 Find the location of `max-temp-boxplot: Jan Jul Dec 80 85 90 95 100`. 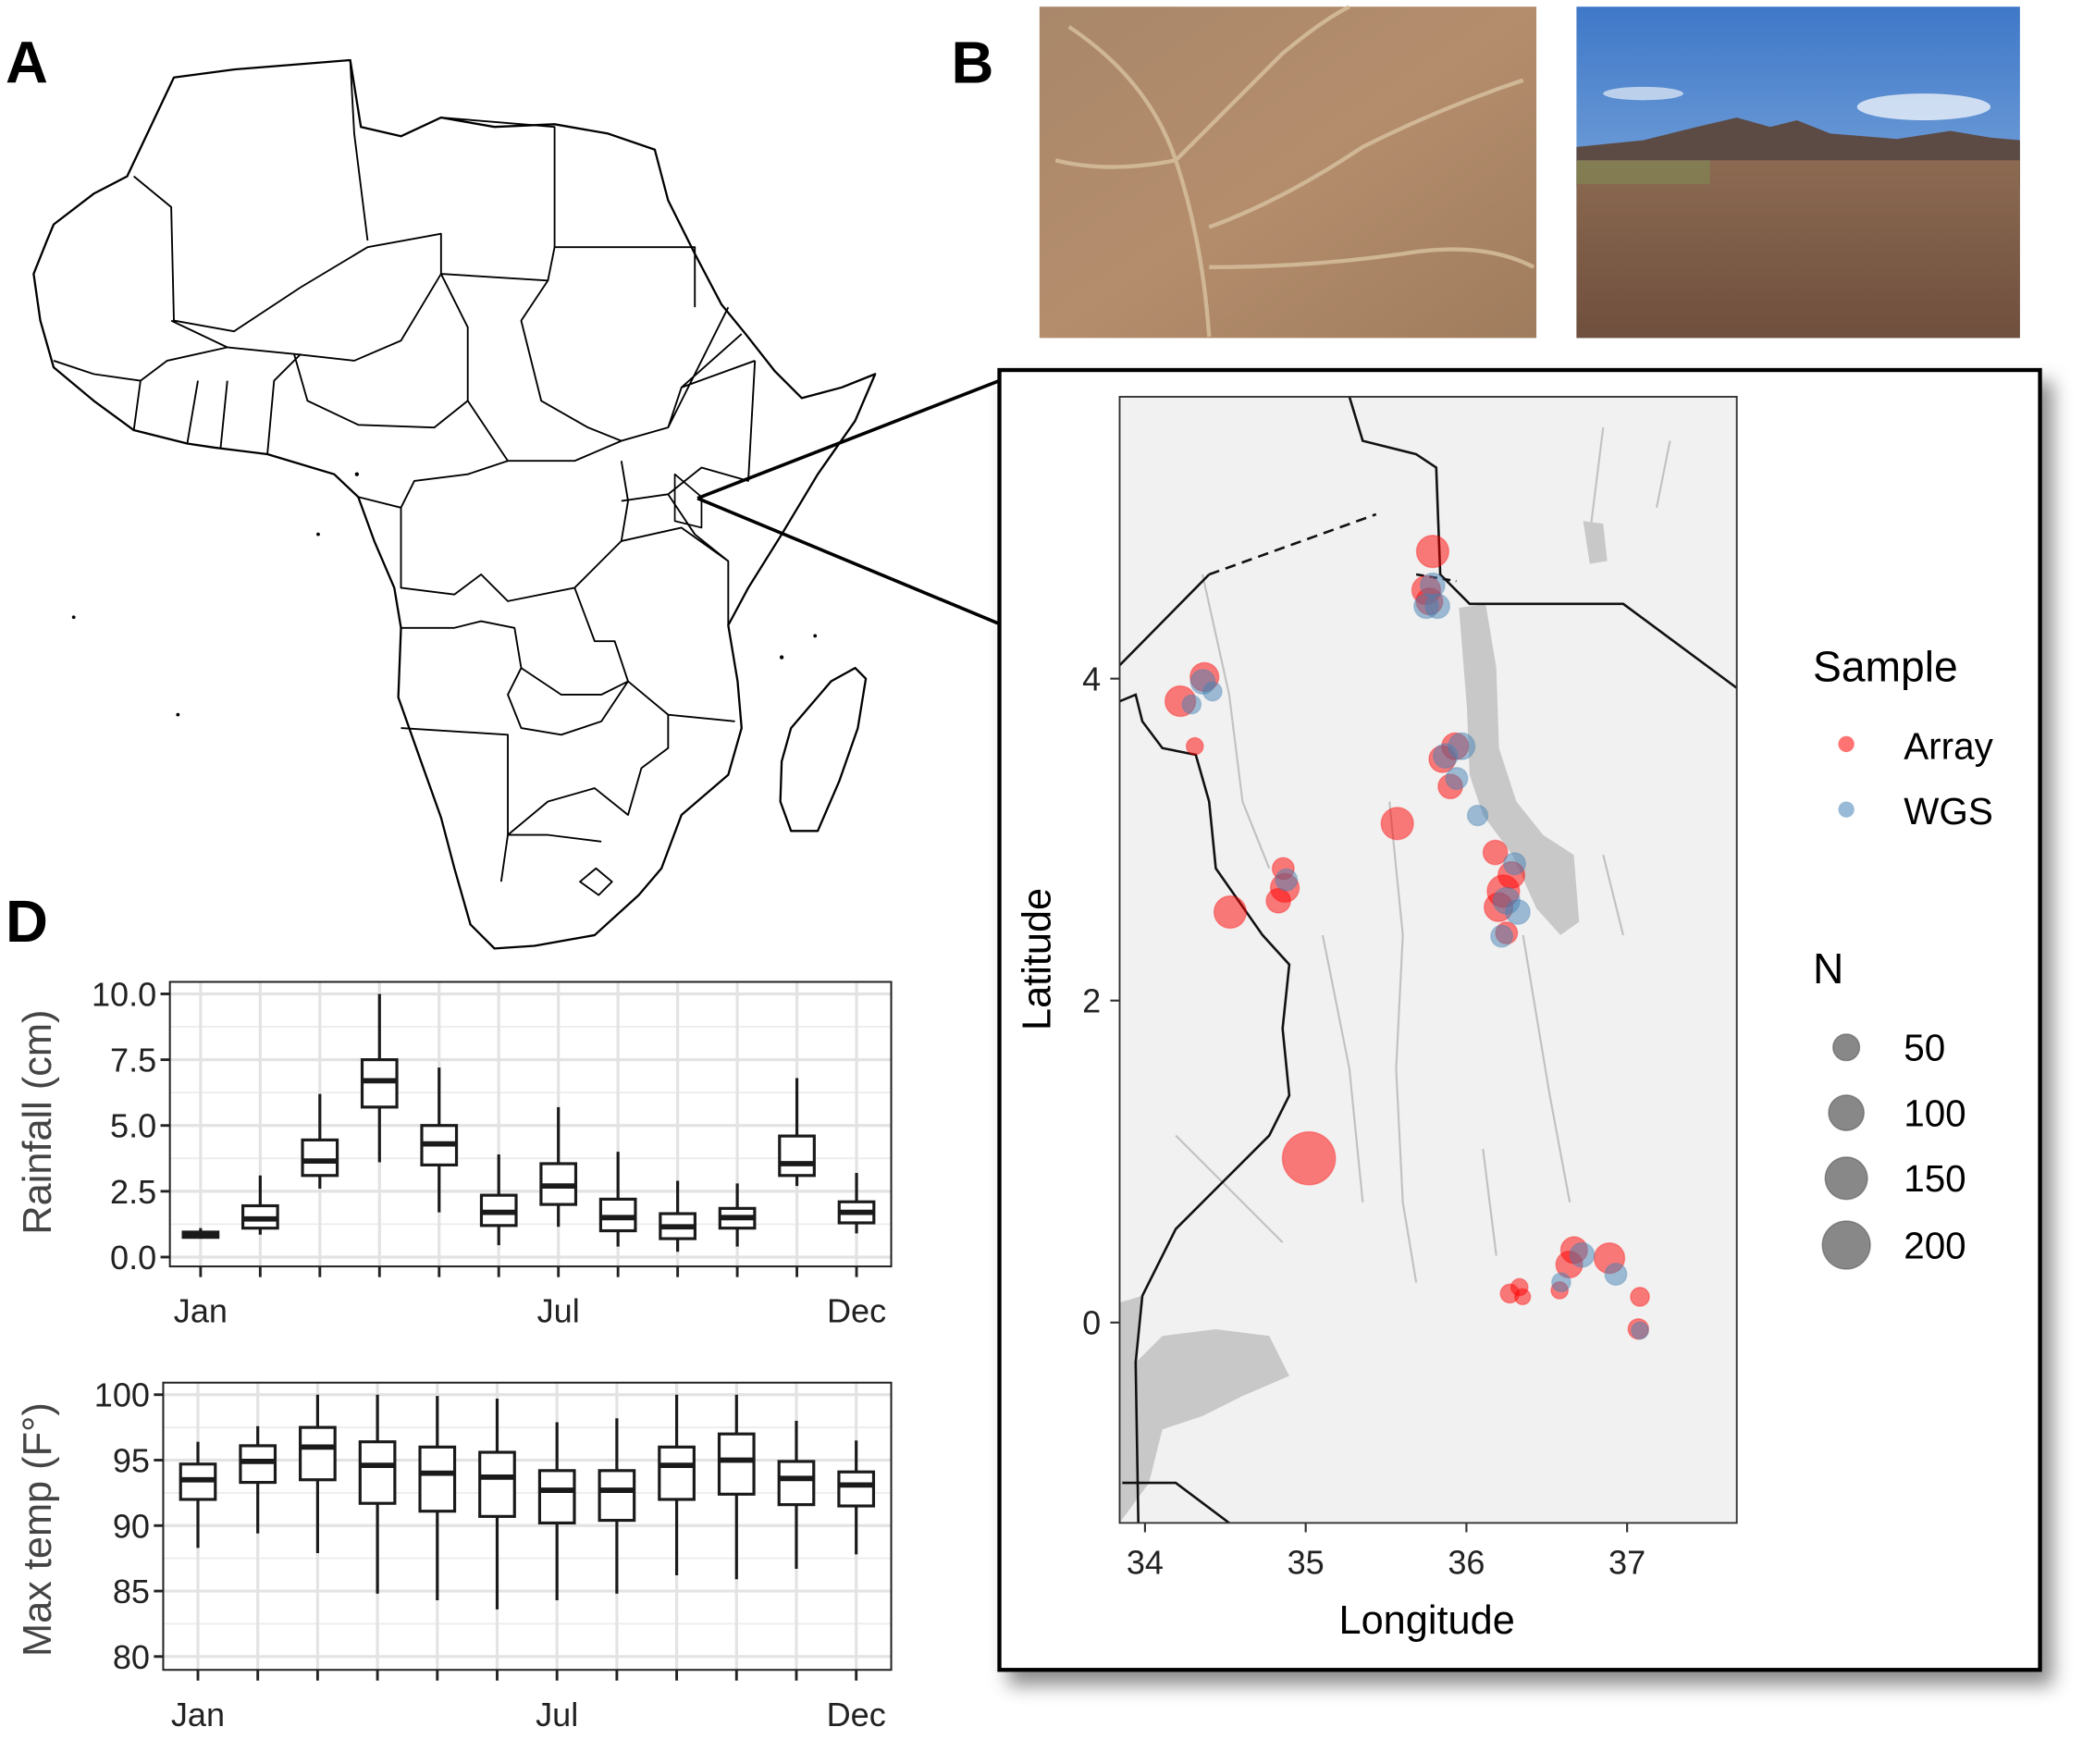

max-temp-boxplot: Jan Jul Dec 80 85 90 95 100 is located at coordinates (493, 1554).